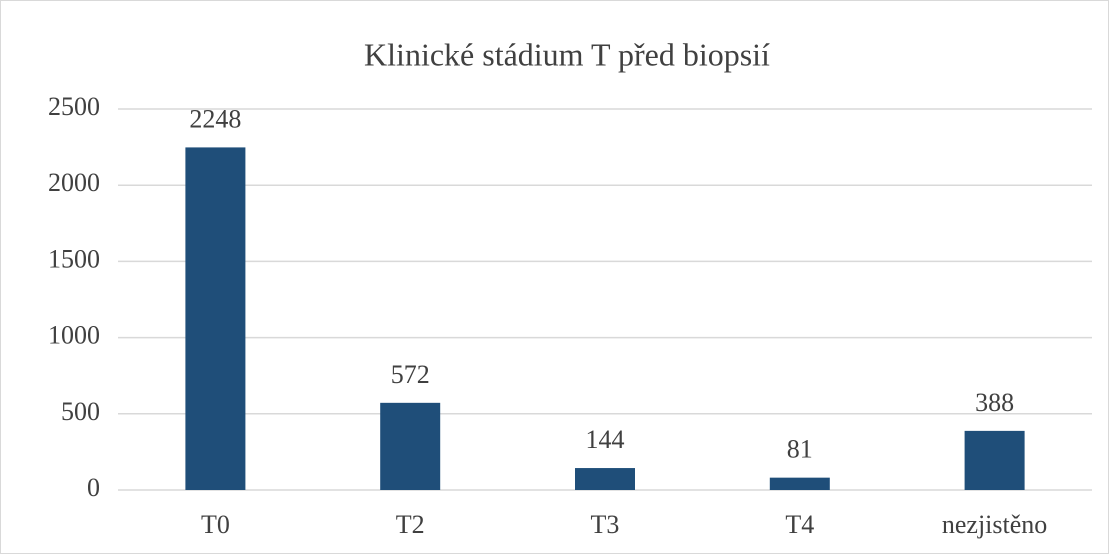  What do you see at coordinates (605, 439) in the screenshot?
I see `data-label: 144` at bounding box center [605, 439].